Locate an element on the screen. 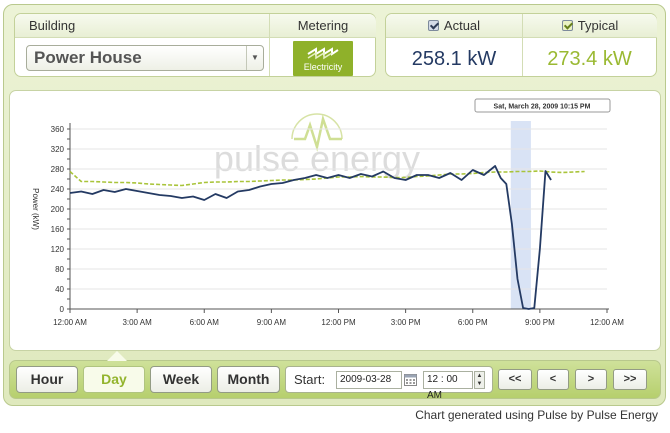 The image size is (670, 433). week-button: Week is located at coordinates (181, 379).